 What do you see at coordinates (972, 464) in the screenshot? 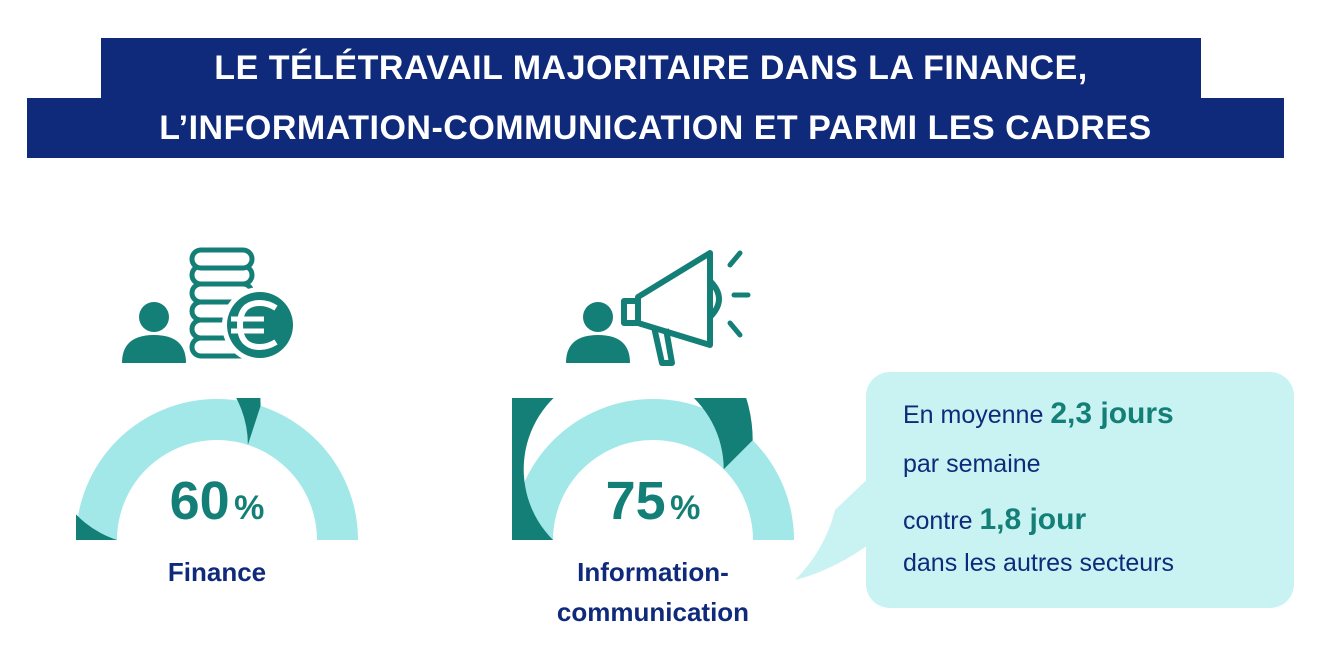
I see `bubble-line-2: par semaine` at bounding box center [972, 464].